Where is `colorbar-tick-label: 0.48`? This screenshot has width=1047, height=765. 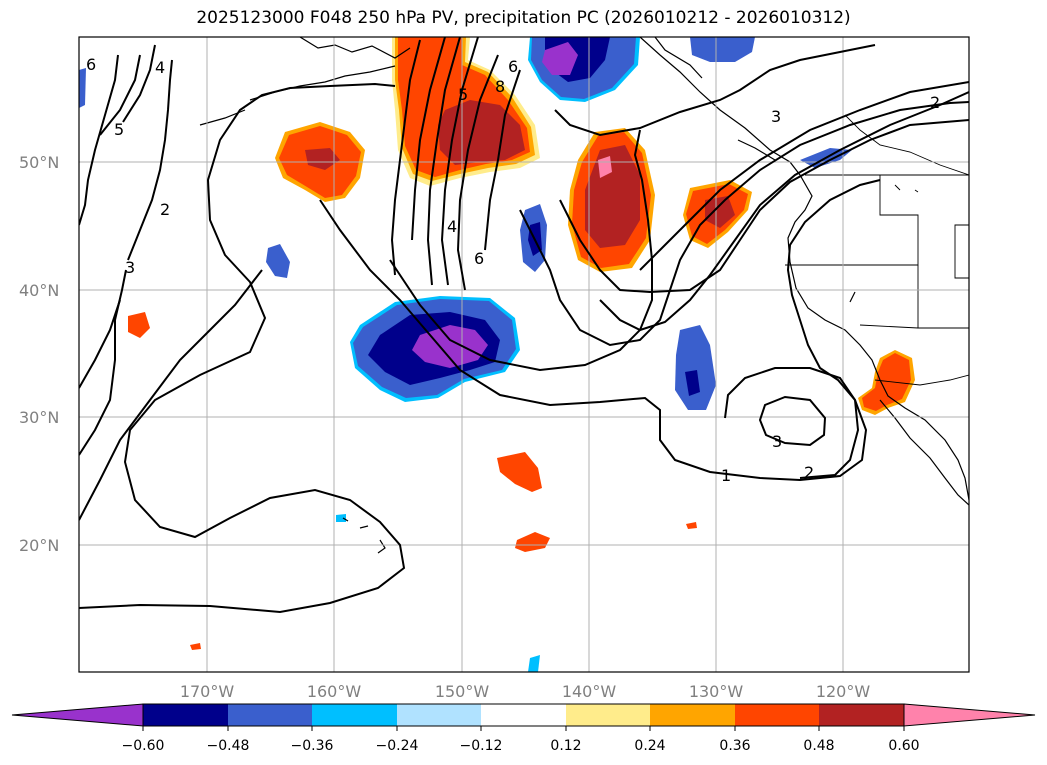
colorbar-tick-label: 0.48 is located at coordinates (818, 746).